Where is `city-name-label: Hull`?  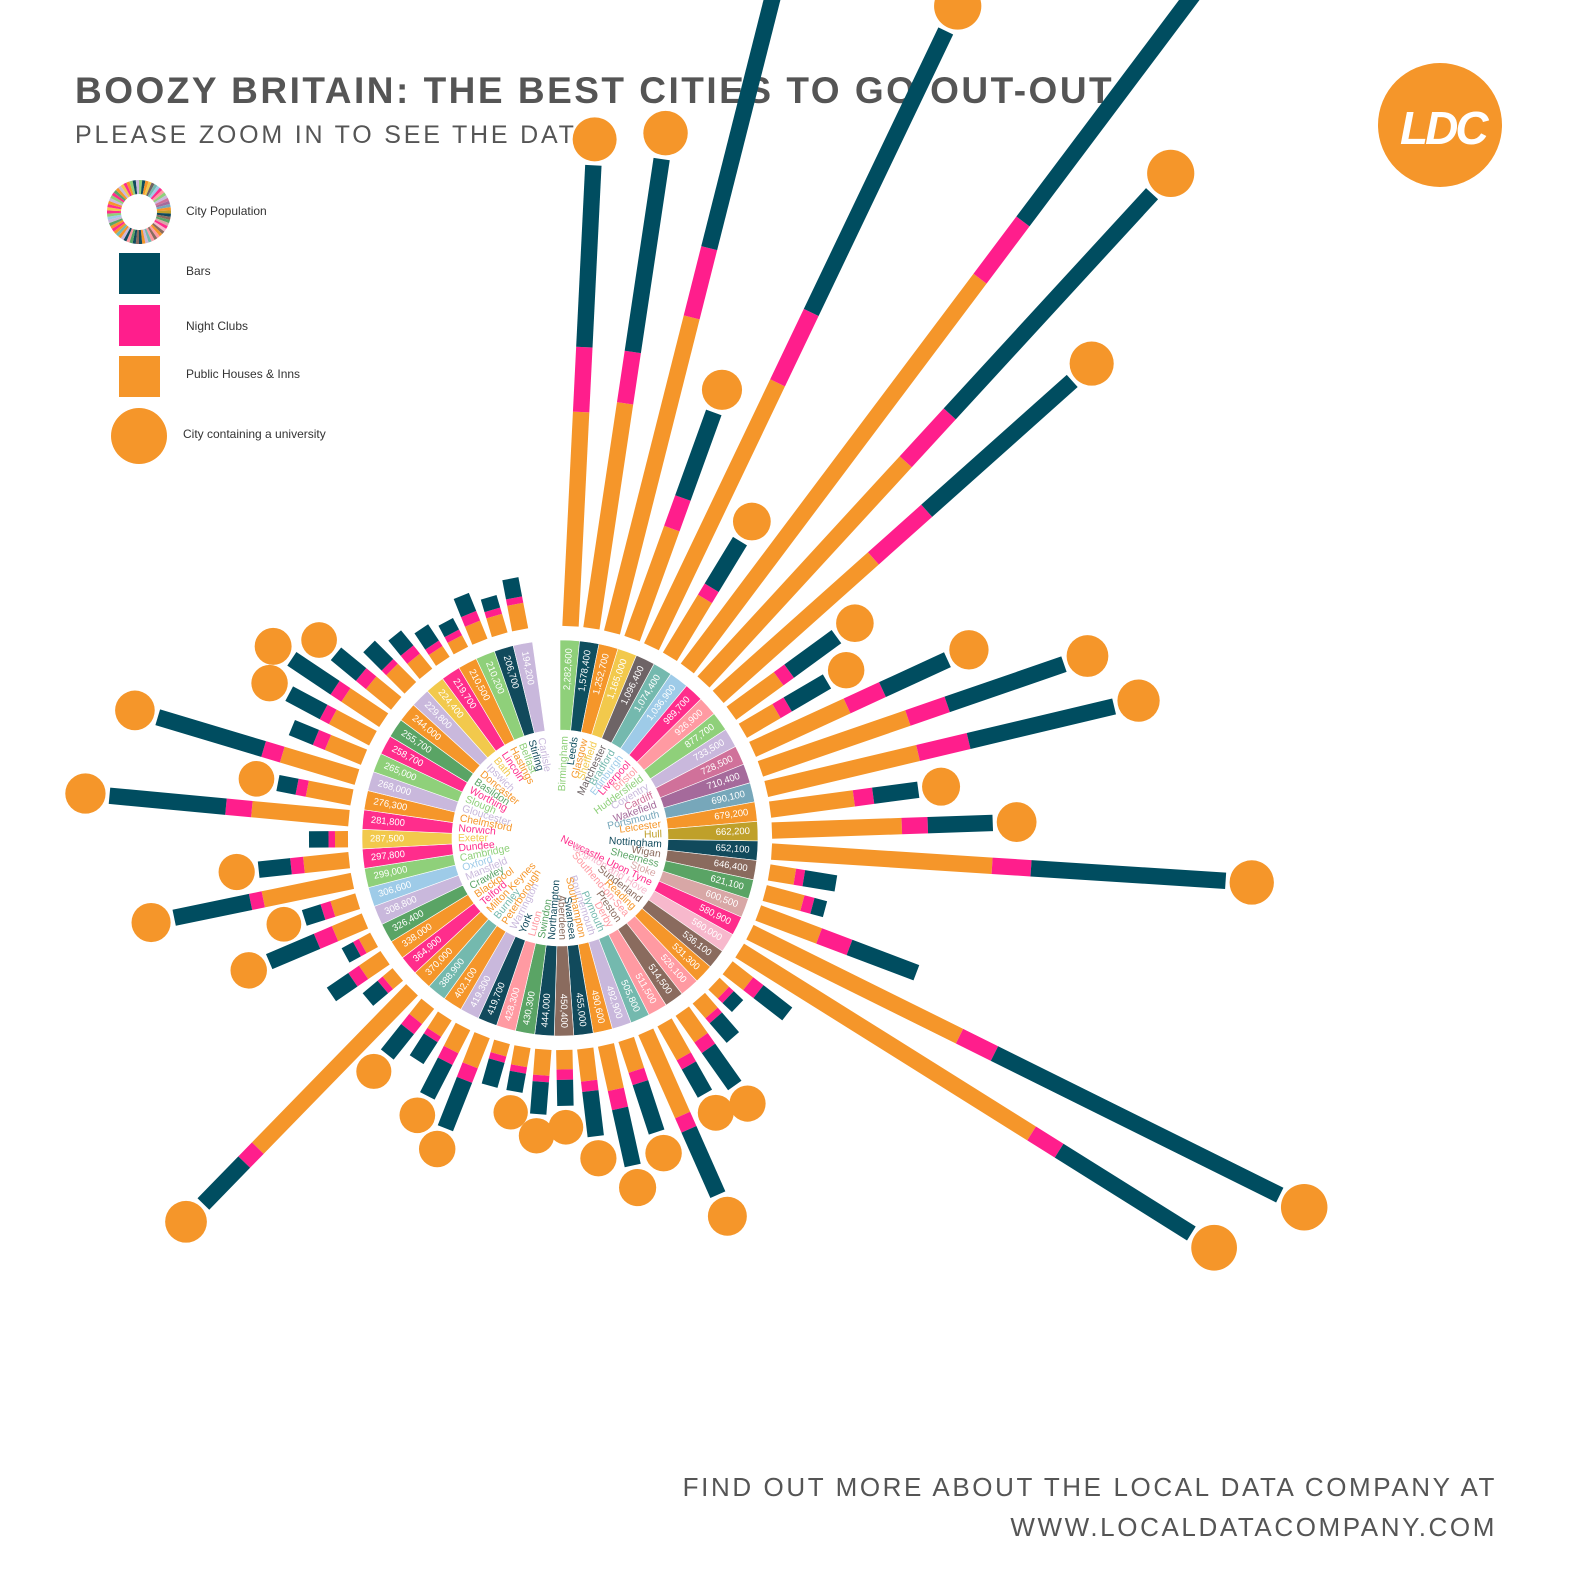
city-name-label: Hull is located at coordinates (653, 835).